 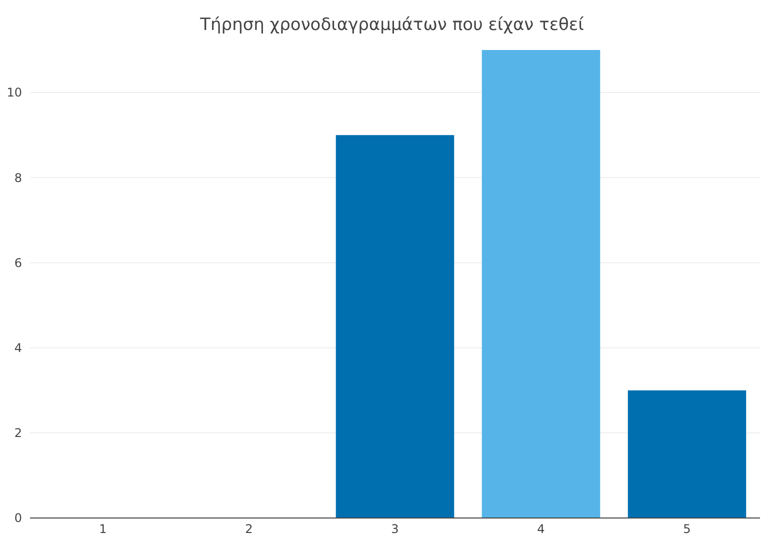 What do you see at coordinates (18, 518) in the screenshot?
I see `y-tick-label: 0` at bounding box center [18, 518].